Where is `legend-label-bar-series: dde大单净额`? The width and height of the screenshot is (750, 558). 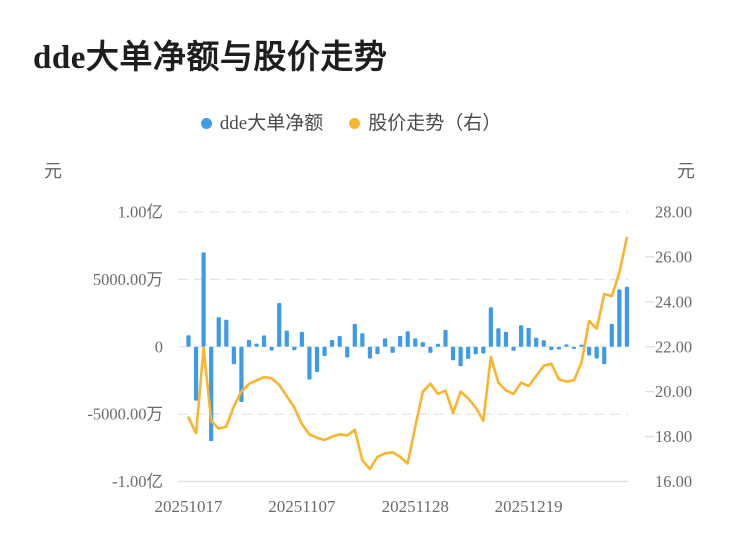
legend-label-bar-series: dde大单净额 is located at coordinates (271, 123).